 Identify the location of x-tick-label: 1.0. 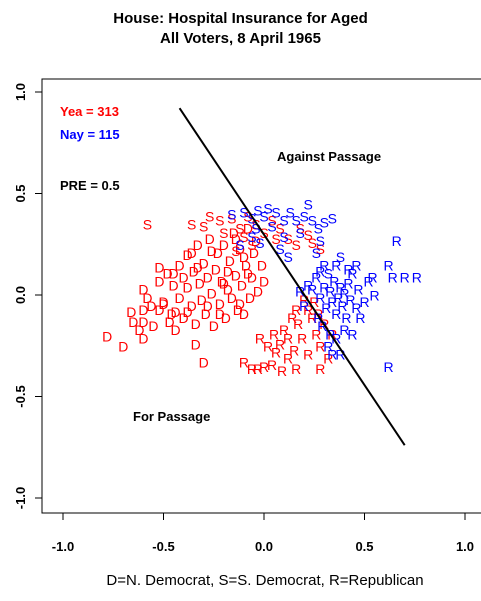
(465, 546).